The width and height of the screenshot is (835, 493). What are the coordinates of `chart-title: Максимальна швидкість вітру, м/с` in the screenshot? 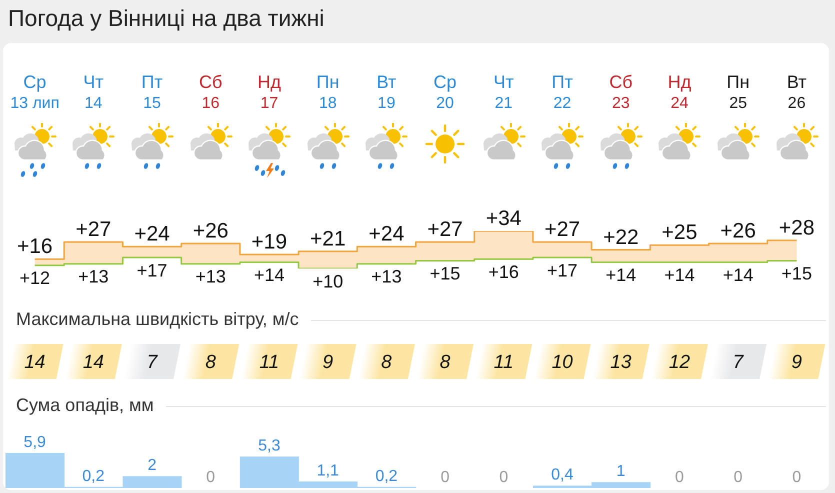 It's located at (157, 319).